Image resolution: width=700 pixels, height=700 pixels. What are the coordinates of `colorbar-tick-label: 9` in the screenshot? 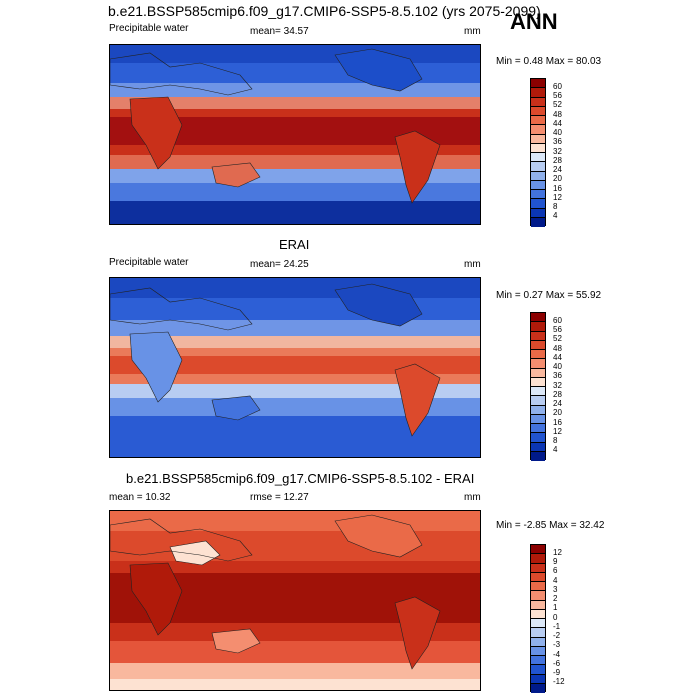 It's located at (555, 561).